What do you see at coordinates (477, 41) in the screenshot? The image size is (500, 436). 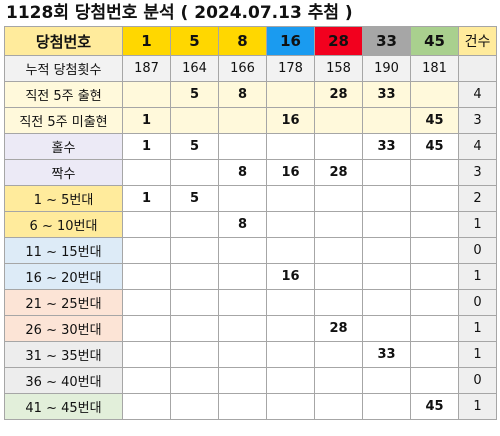 I see `count-header: 건수` at bounding box center [477, 41].